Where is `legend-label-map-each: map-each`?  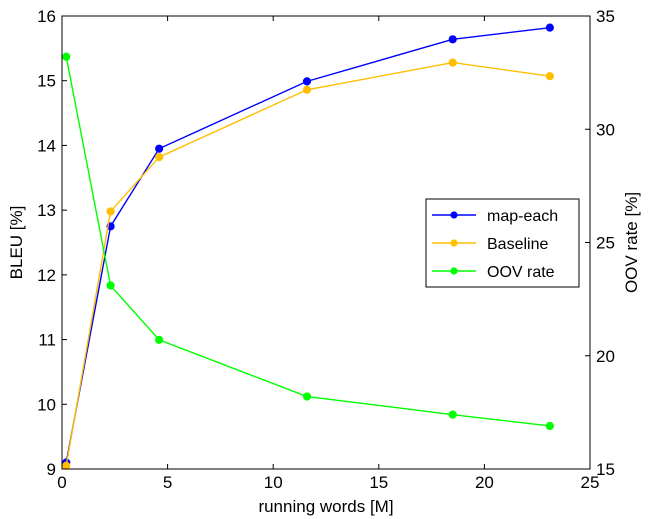
legend-label-map-each: map-each is located at coordinates (522, 216).